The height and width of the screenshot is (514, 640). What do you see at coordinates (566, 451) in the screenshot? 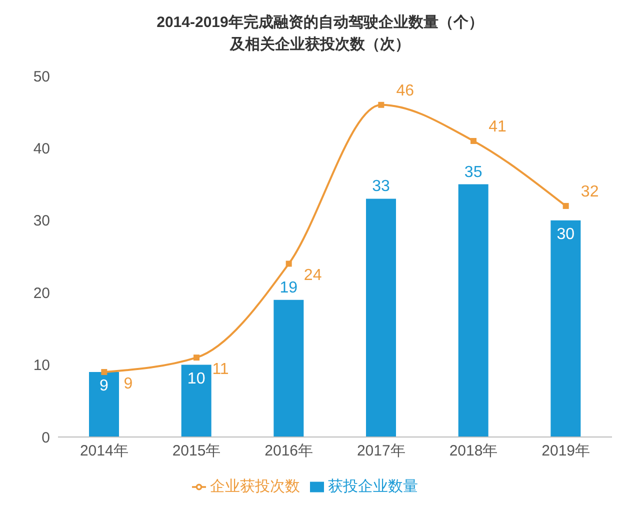
I see `x-tick-label: 2019年` at bounding box center [566, 451].